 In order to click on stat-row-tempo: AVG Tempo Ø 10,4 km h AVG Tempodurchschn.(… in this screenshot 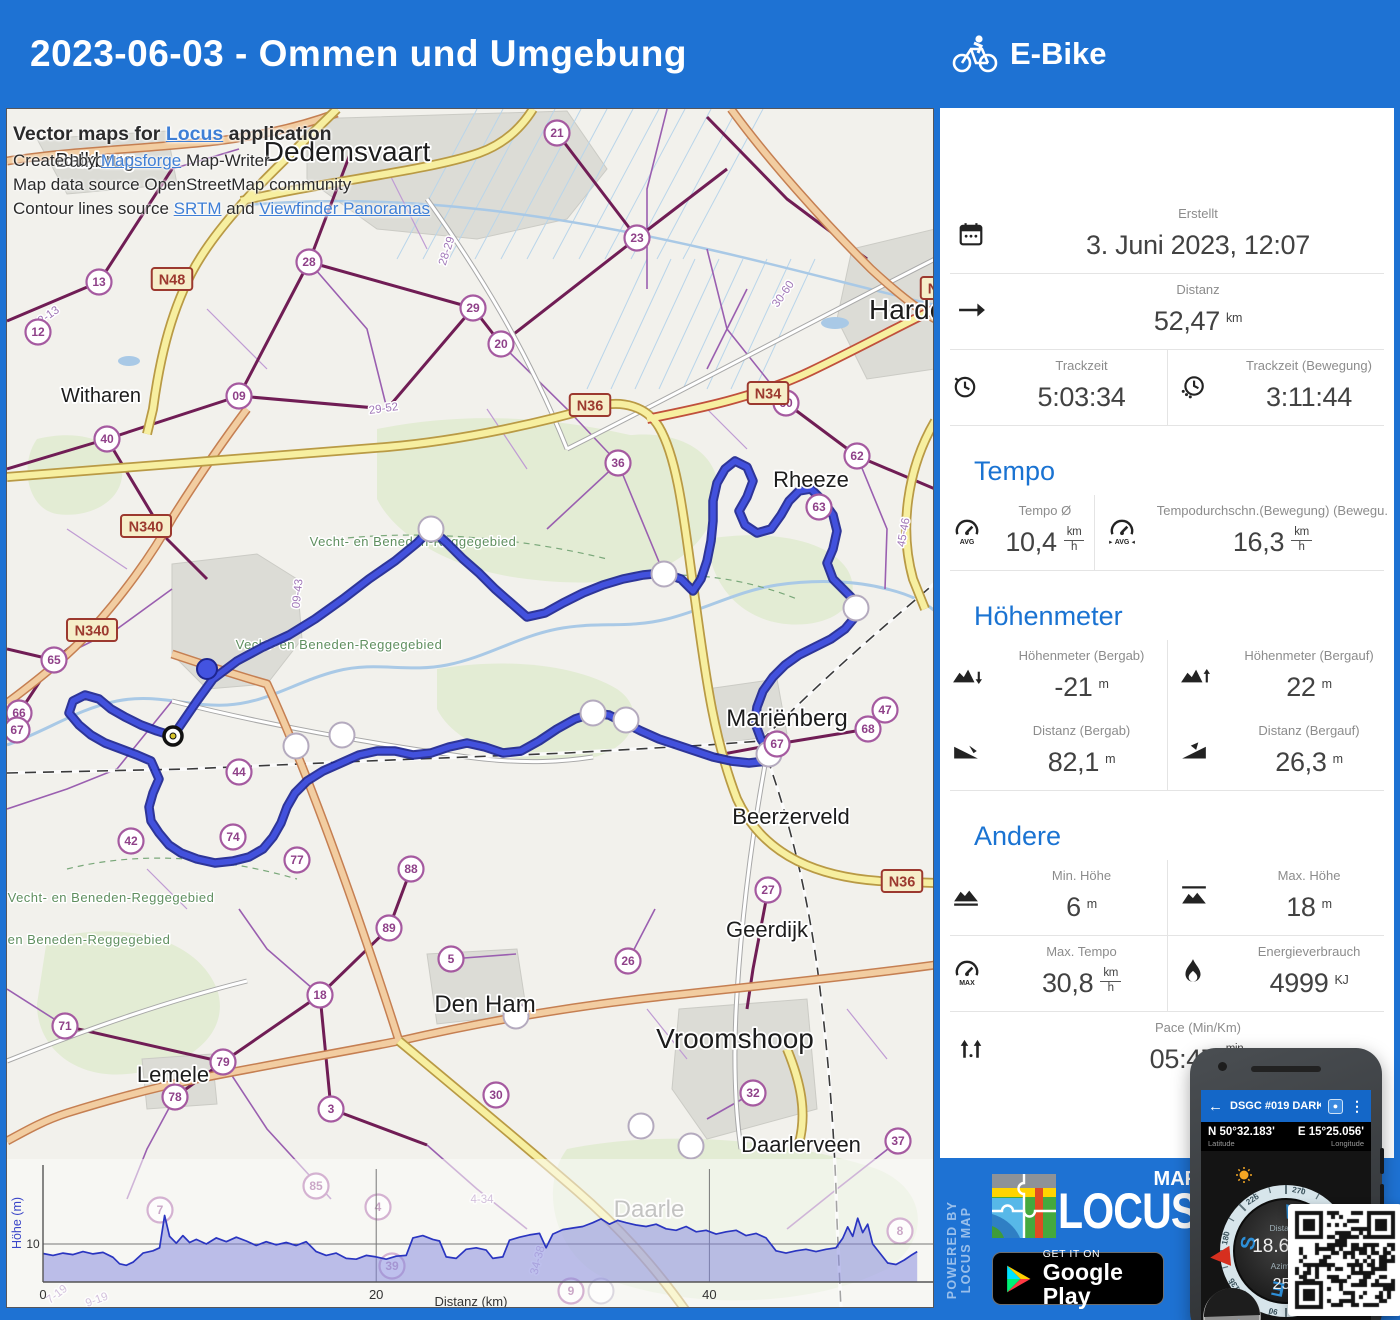, I will do `click(1167, 532)`.